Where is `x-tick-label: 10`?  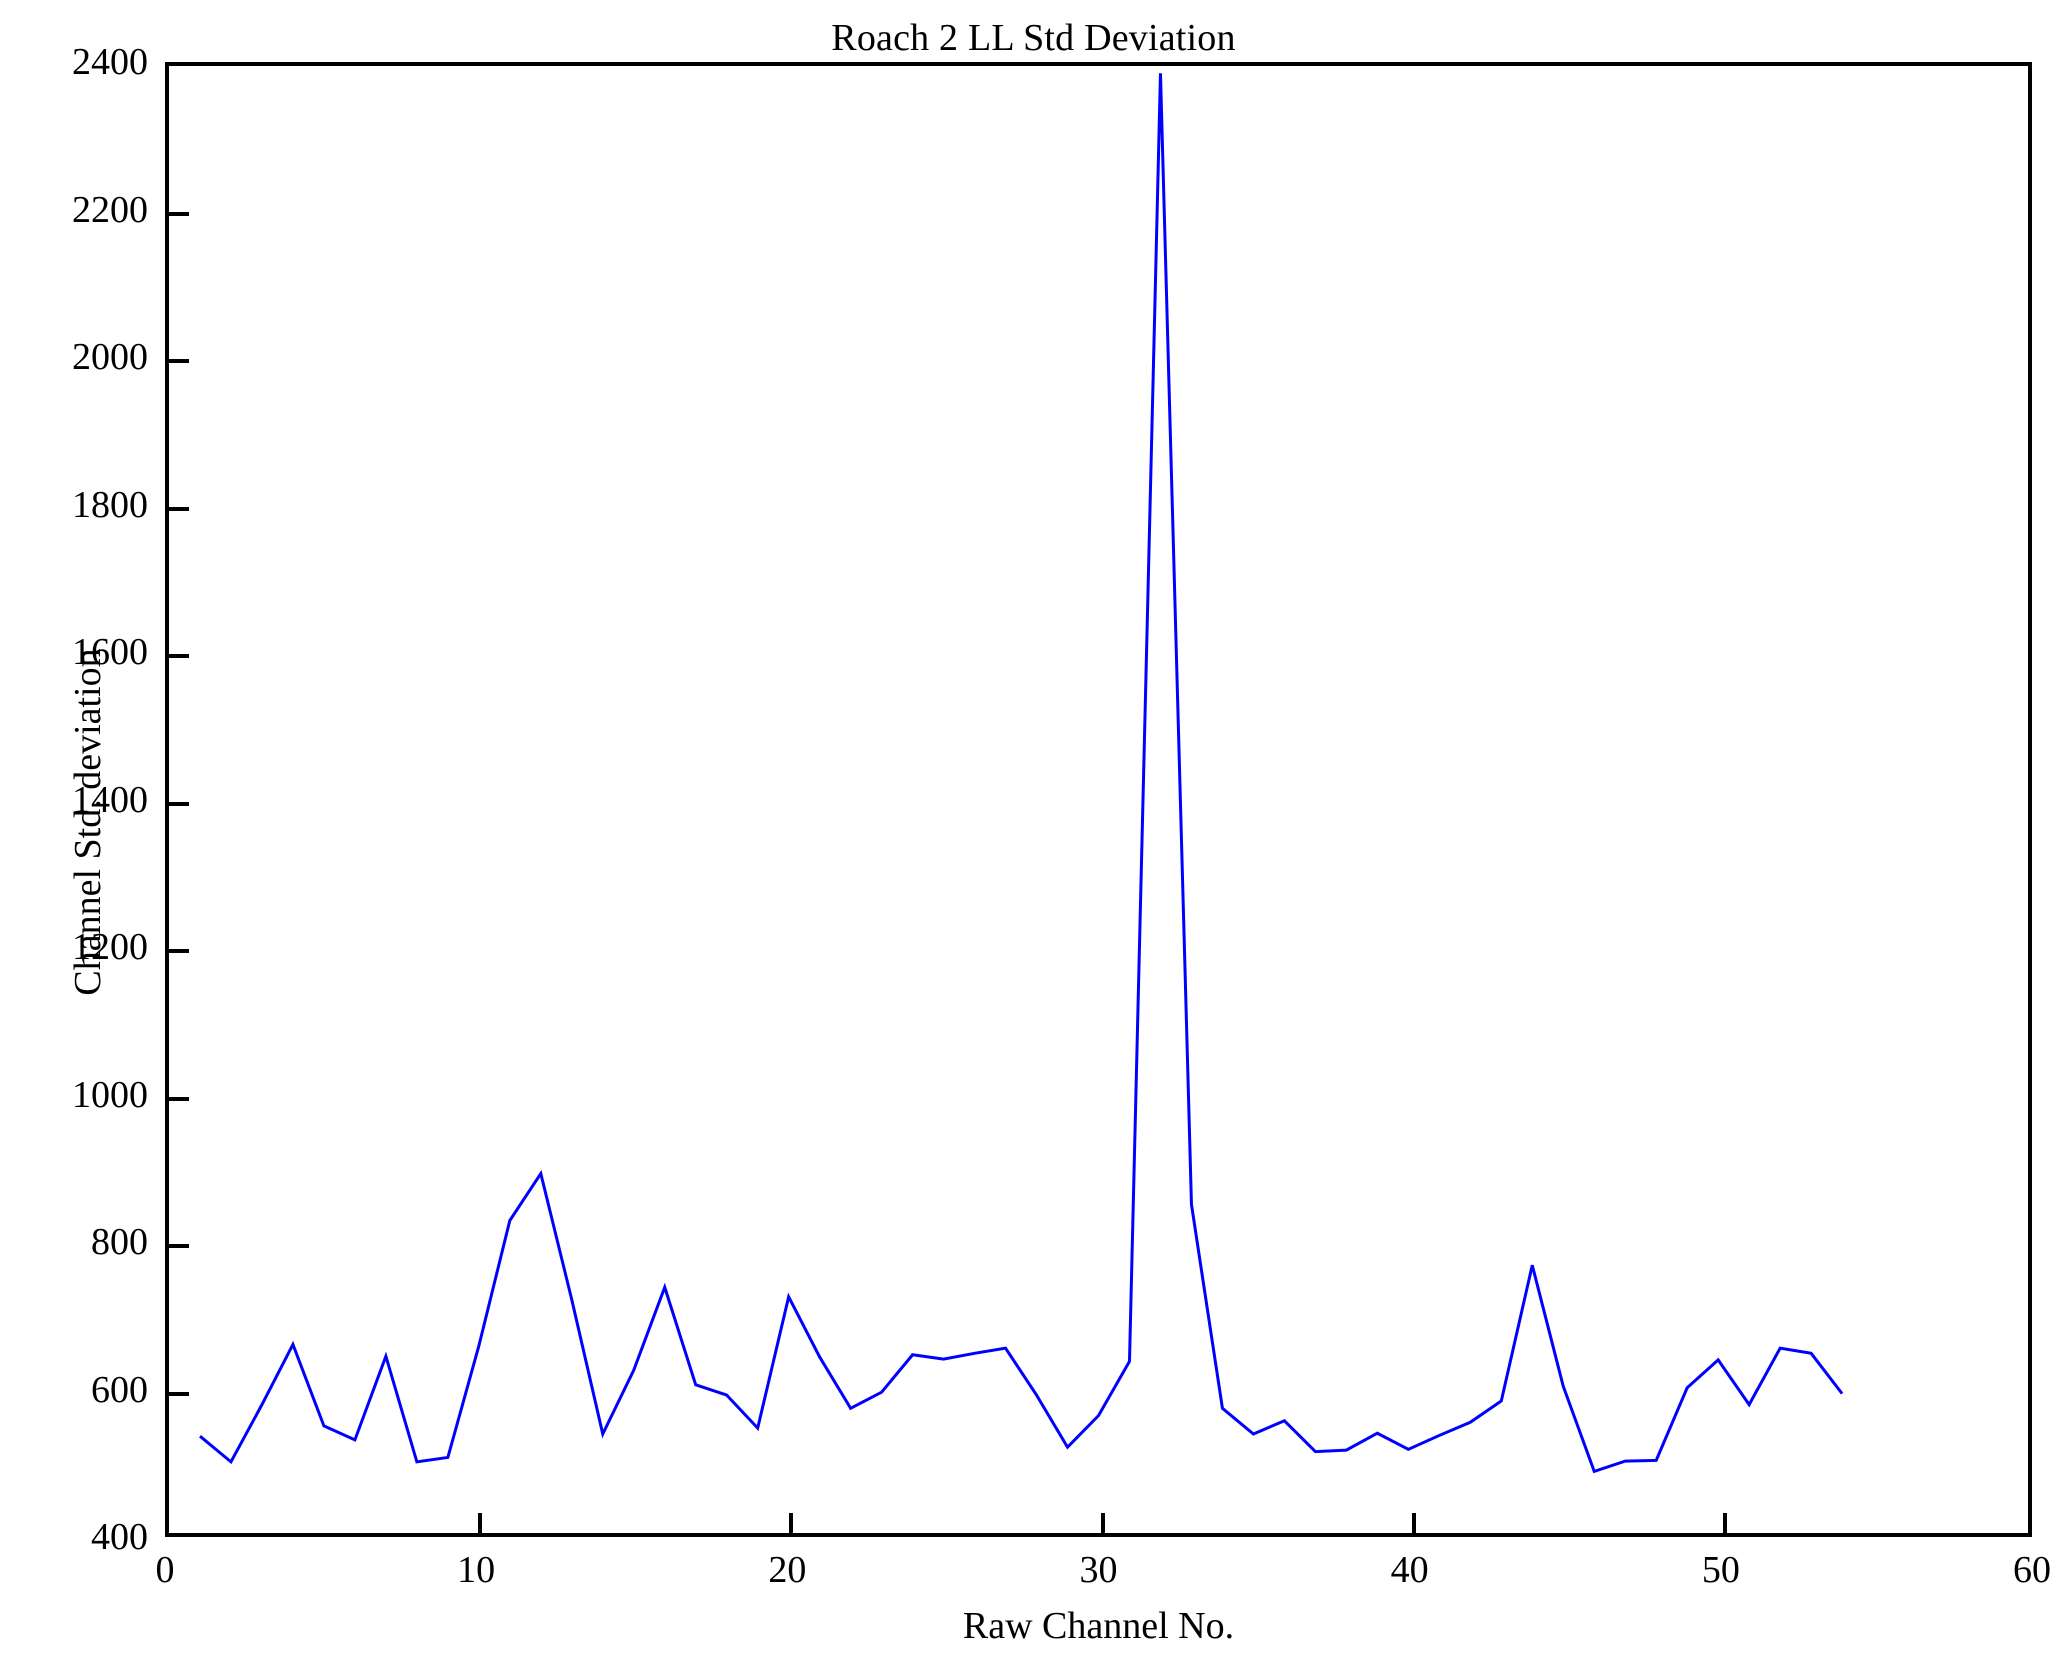
x-tick-label: 10 is located at coordinates (476, 1570).